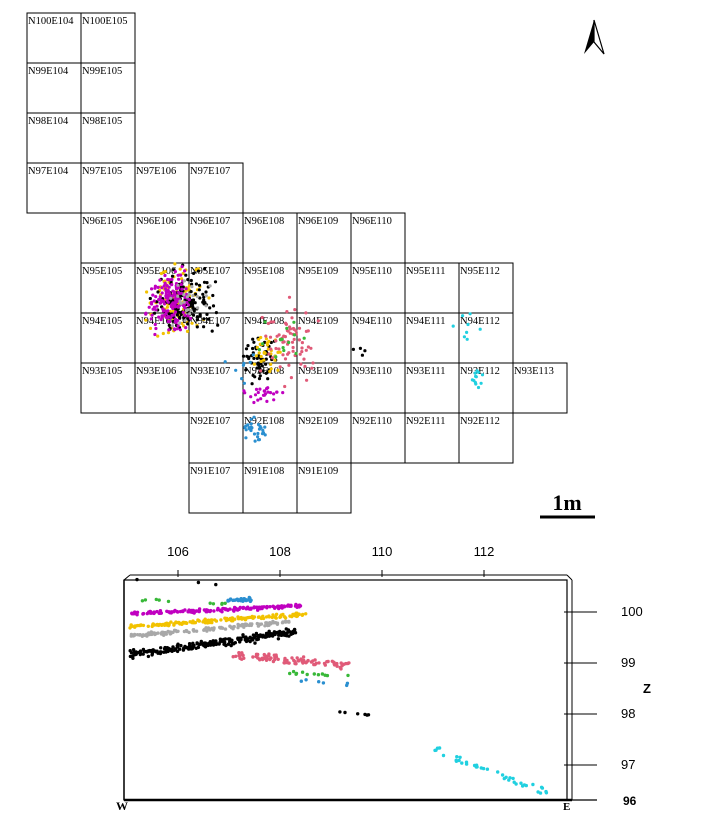 This screenshot has height=823, width=720. What do you see at coordinates (324, 288) in the screenshot?
I see `grid-cell-n95e109: N95E109` at bounding box center [324, 288].